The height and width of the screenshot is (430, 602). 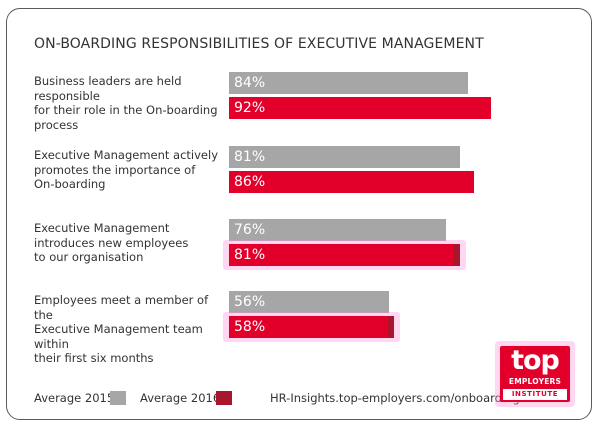 What do you see at coordinates (108, 88) in the screenshot?
I see `category-label-line: Business leaders are held responsible` at bounding box center [108, 88].